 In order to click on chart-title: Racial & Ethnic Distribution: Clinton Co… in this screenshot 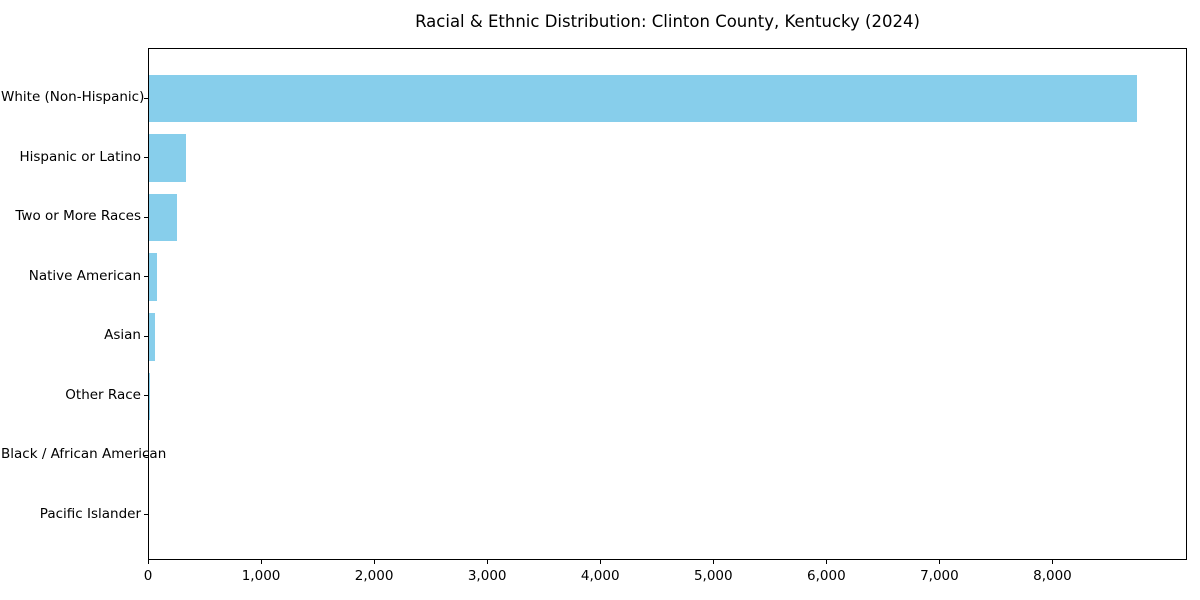, I will do `click(667, 21)`.